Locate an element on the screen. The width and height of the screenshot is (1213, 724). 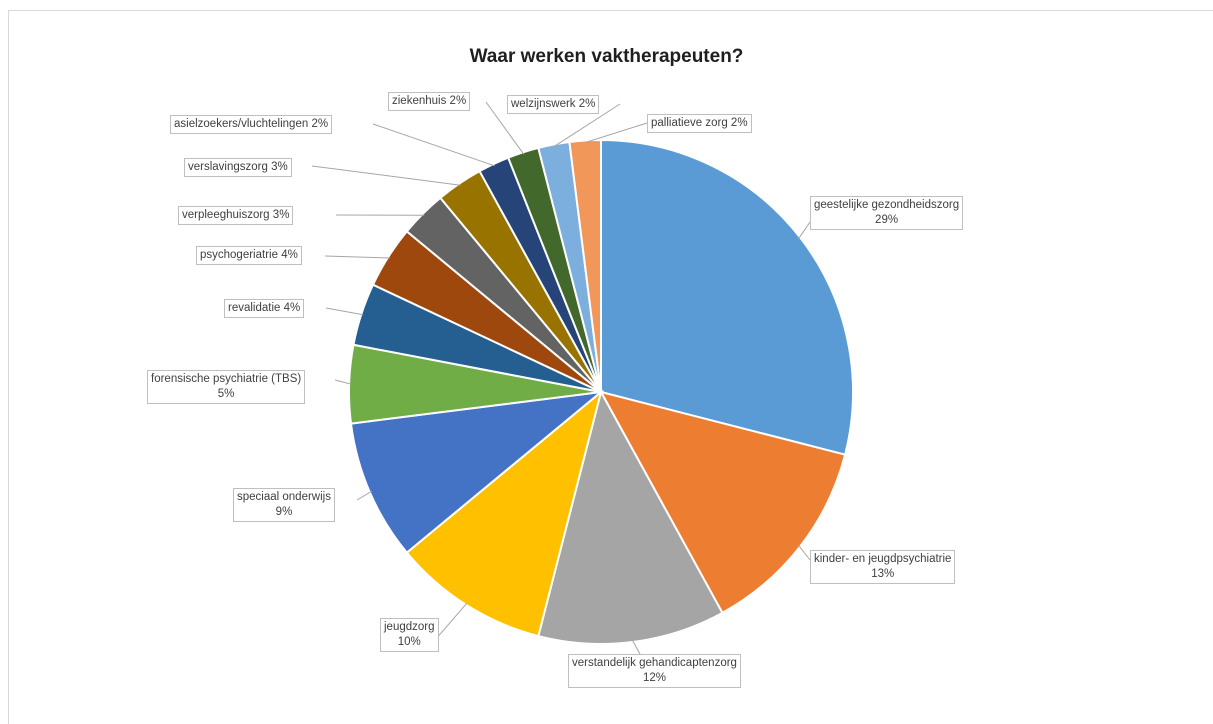
slice-label-value: 13% is located at coordinates (883, 574).